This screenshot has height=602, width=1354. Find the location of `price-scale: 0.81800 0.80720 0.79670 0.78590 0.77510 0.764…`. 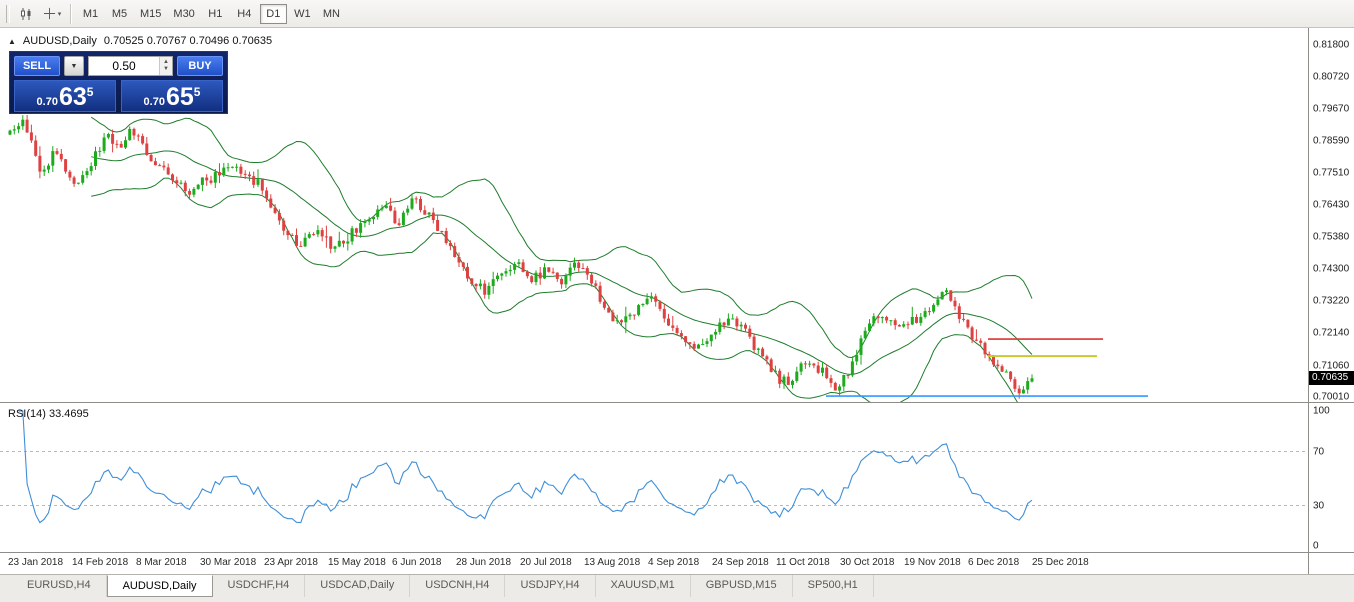

price-scale: 0.81800 0.80720 0.79670 0.78590 0.77510 0.764… is located at coordinates (1331, 215).